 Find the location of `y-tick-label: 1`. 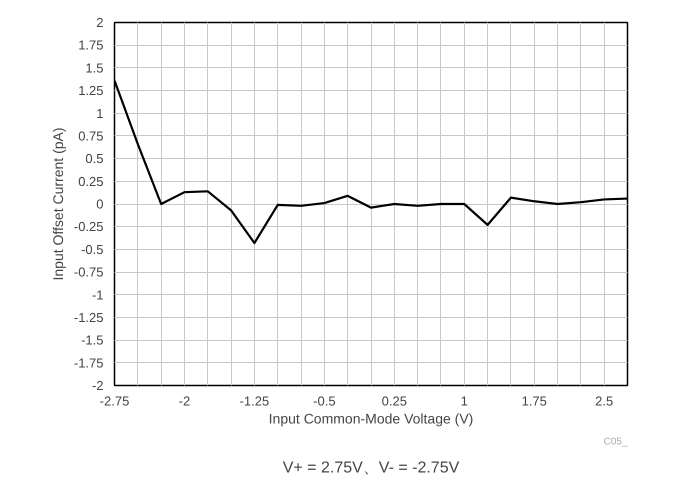

y-tick-label: 1 is located at coordinates (100, 113).